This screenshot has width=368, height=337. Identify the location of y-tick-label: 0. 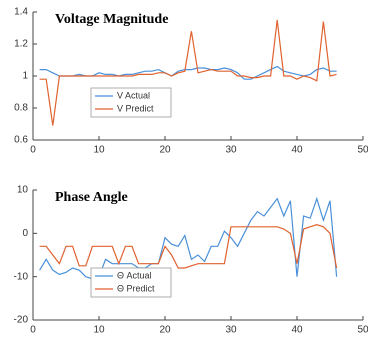
(25, 233).